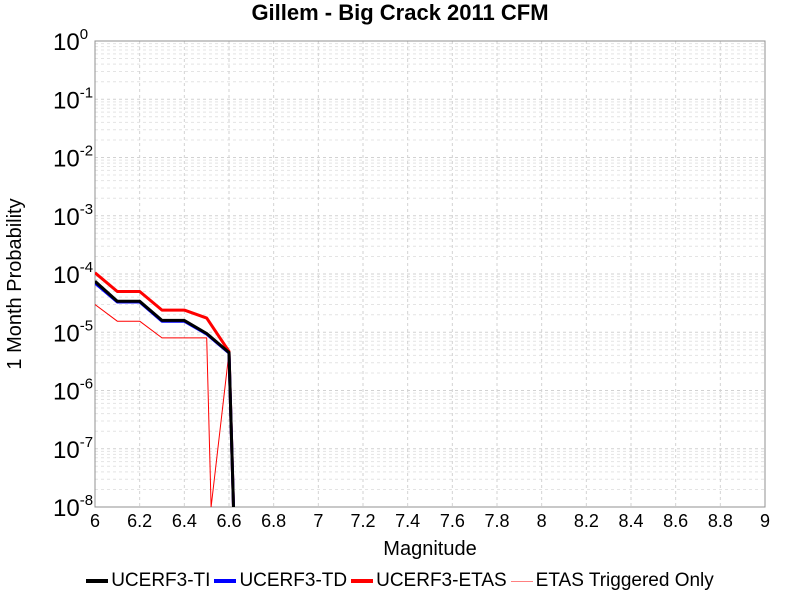 This screenshot has width=800, height=600. I want to click on y-tick-label: 10⁻⁶, so click(73, 391).